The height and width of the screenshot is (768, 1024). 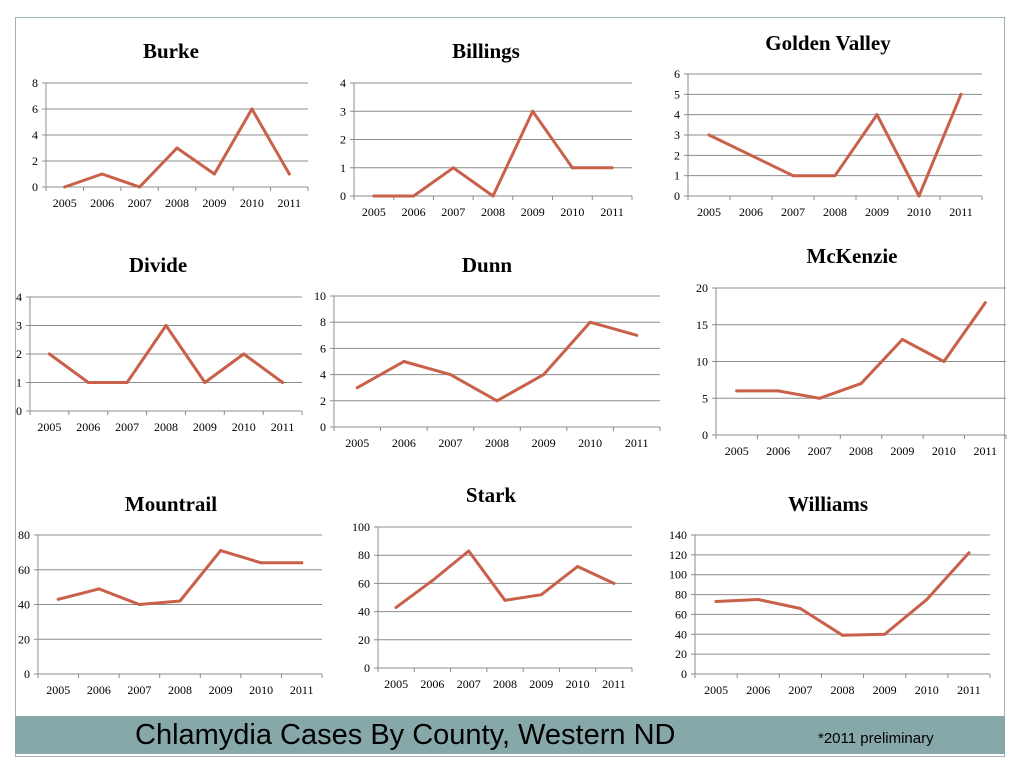 I want to click on billings-ytick-label: 3, so click(x=343, y=111).